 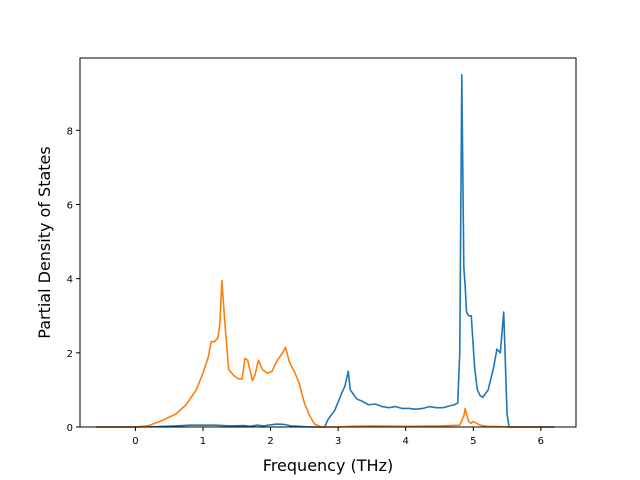 What do you see at coordinates (70, 280) in the screenshot?
I see `y-tick-label: 4` at bounding box center [70, 280].